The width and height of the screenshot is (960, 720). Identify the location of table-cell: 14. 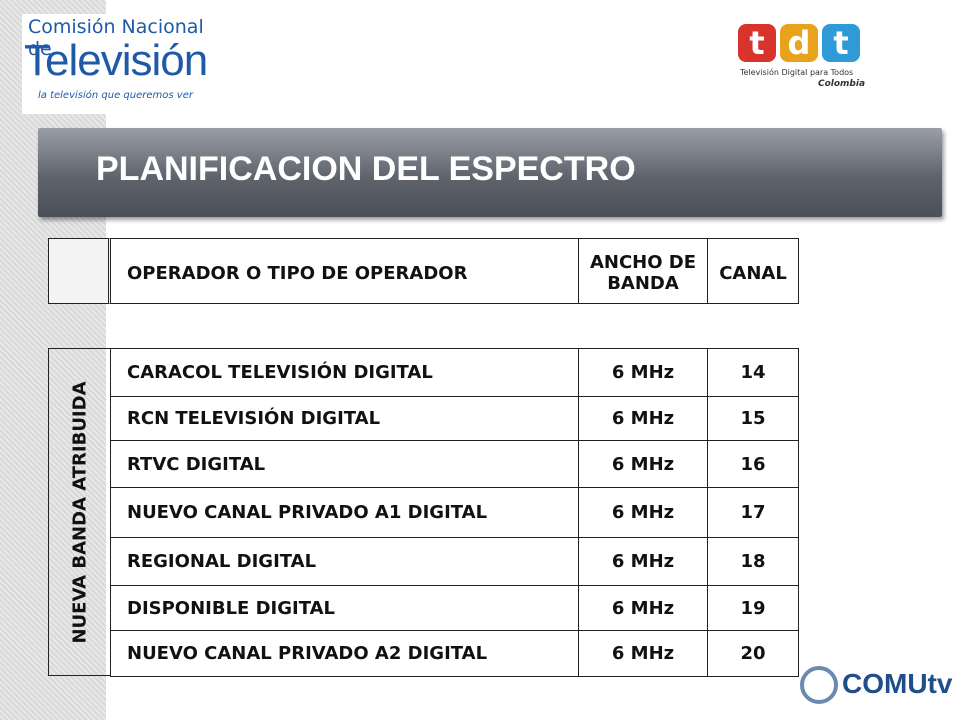
(753, 372).